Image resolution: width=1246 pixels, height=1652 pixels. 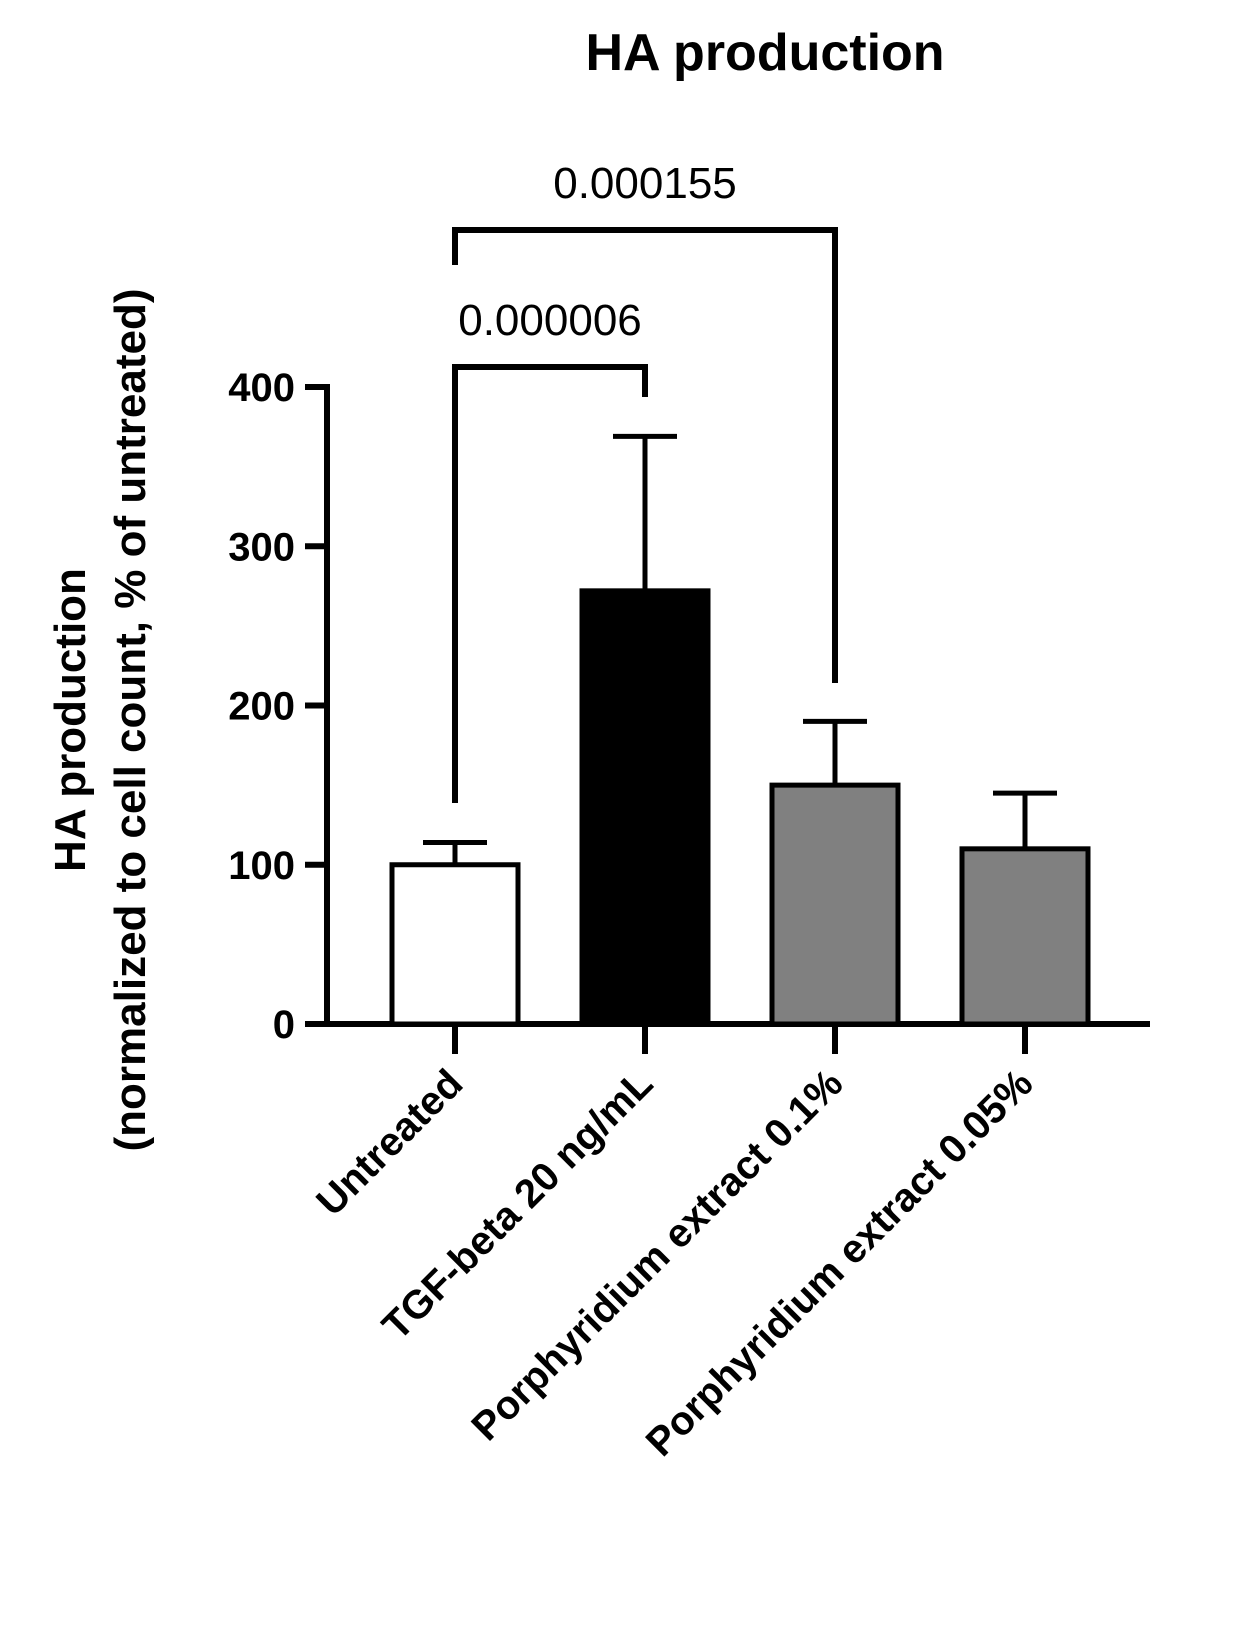 What do you see at coordinates (261, 707) in the screenshot?
I see `y-tick-label: 200` at bounding box center [261, 707].